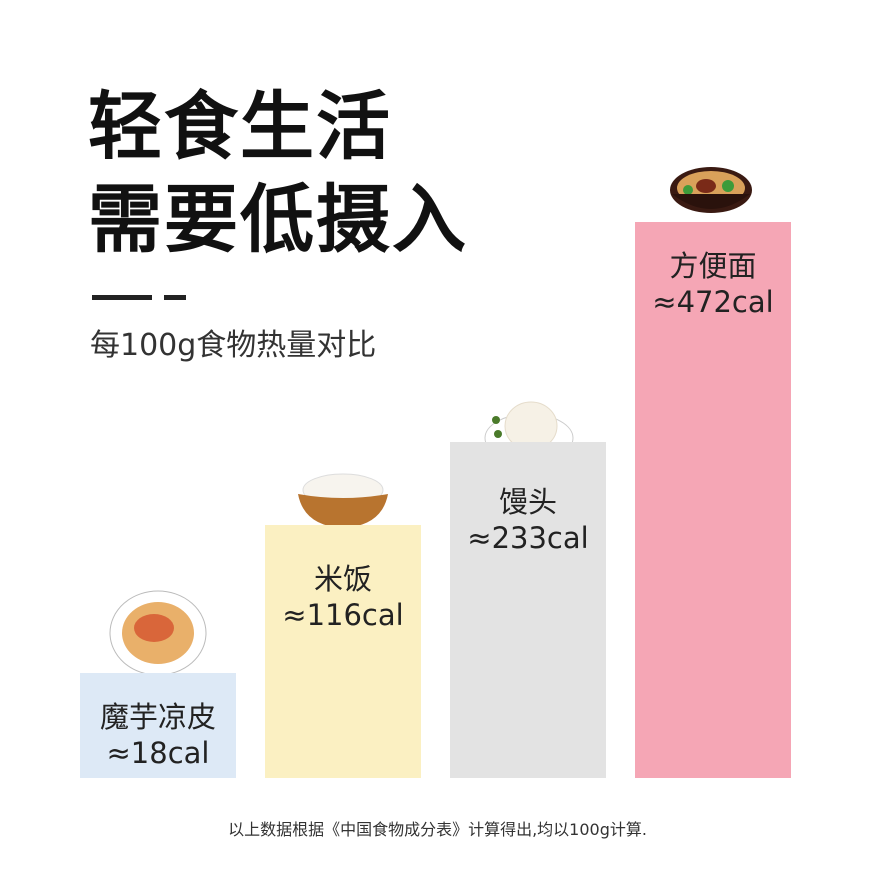 The width and height of the screenshot is (875, 875). I want to click on bar: 魔芋凉皮 ≈18cal, so click(158, 725).